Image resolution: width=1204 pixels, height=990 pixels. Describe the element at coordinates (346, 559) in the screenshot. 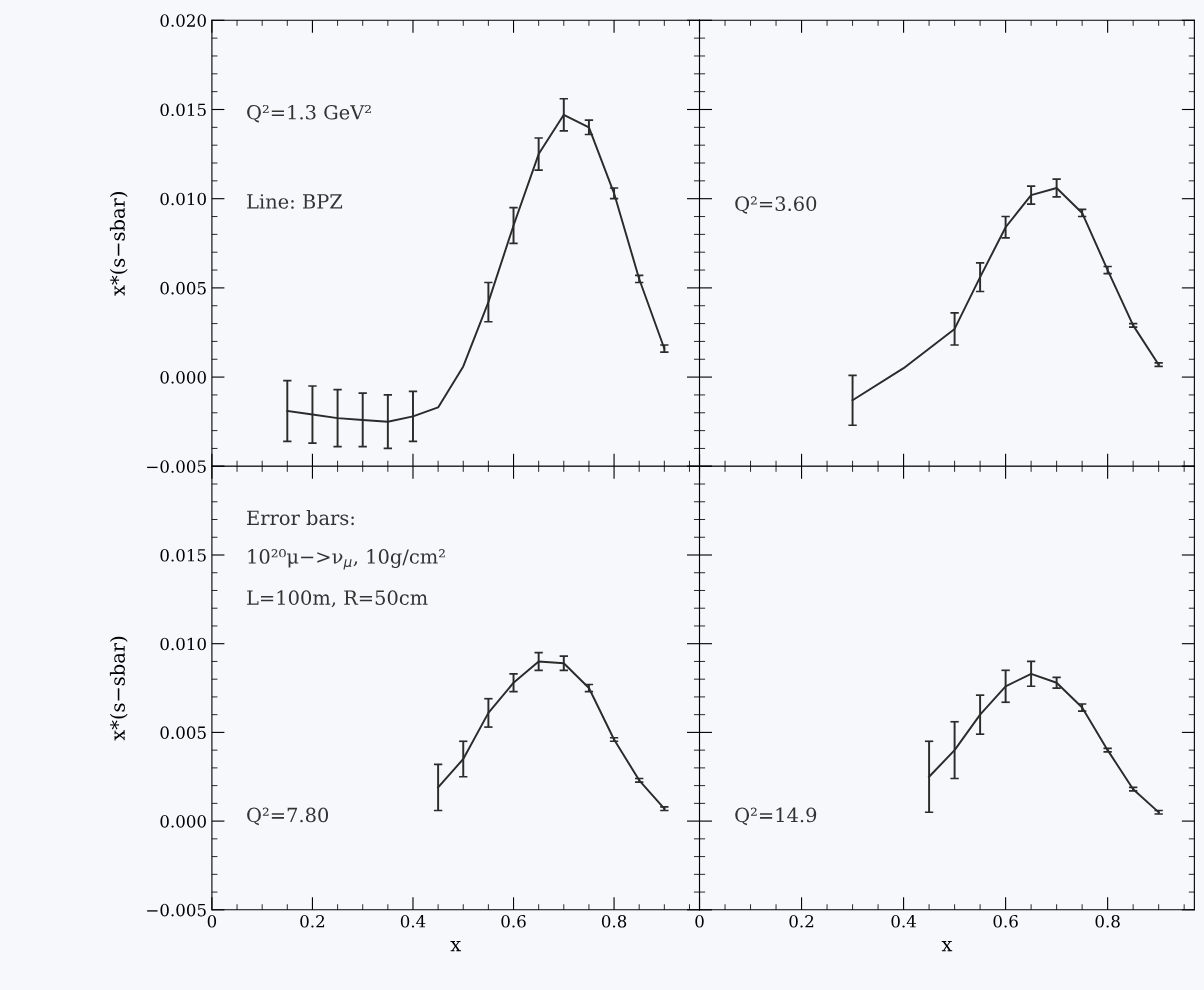

I see `annotation: 10²⁰μ−>ν$_{μ}$, 10g/cm²` at that location.